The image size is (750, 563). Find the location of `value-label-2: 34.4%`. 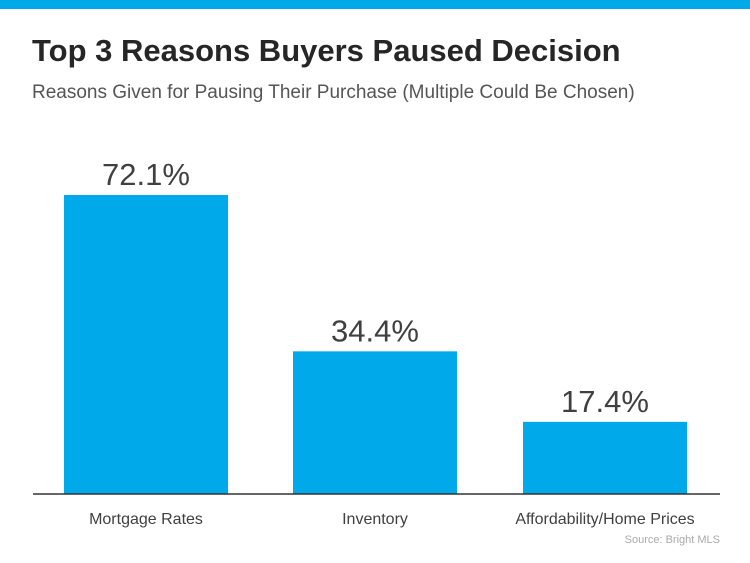

value-label-2: 34.4% is located at coordinates (375, 330).